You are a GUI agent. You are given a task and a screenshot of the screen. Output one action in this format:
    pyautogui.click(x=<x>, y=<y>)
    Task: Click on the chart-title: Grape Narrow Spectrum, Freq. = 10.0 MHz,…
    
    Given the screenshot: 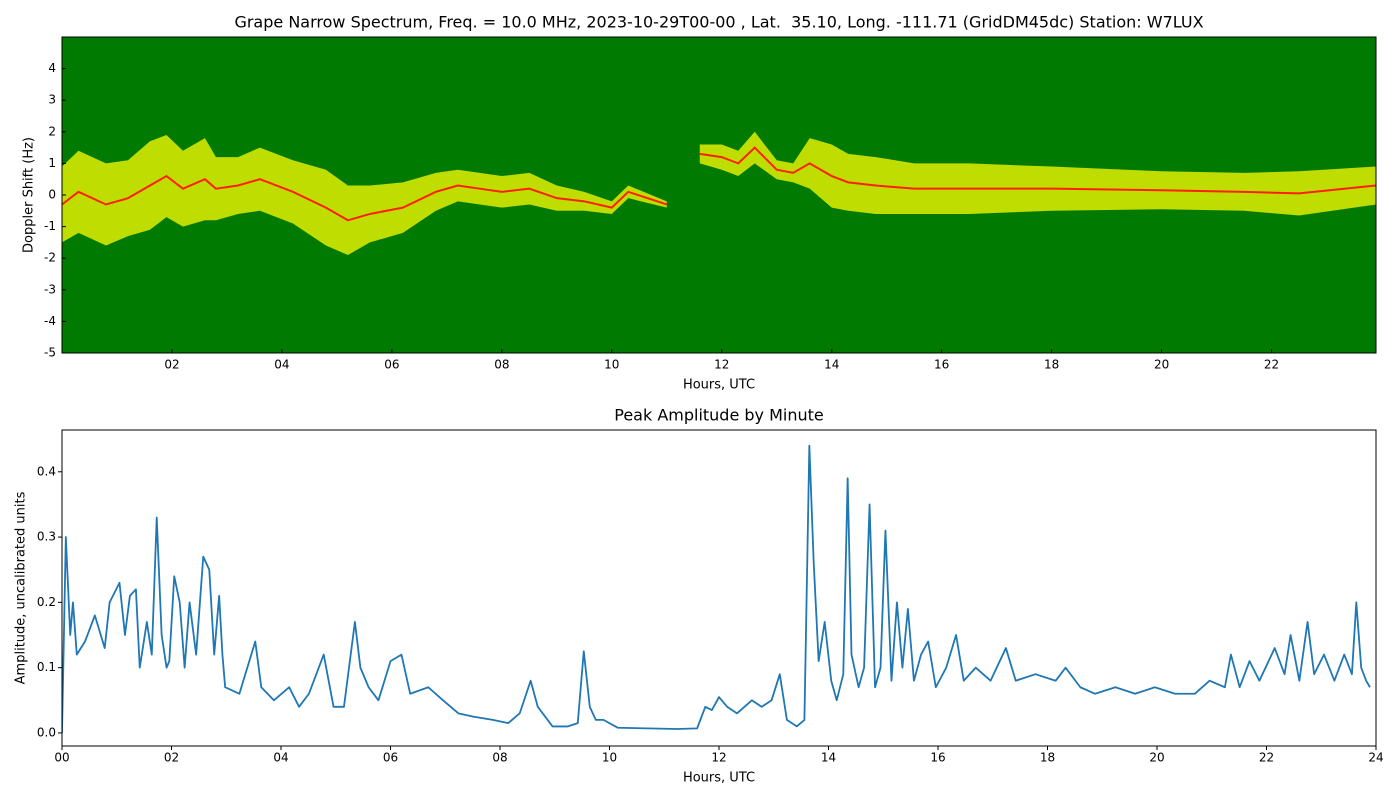 What is the action you would take?
    pyautogui.click(x=718, y=22)
    